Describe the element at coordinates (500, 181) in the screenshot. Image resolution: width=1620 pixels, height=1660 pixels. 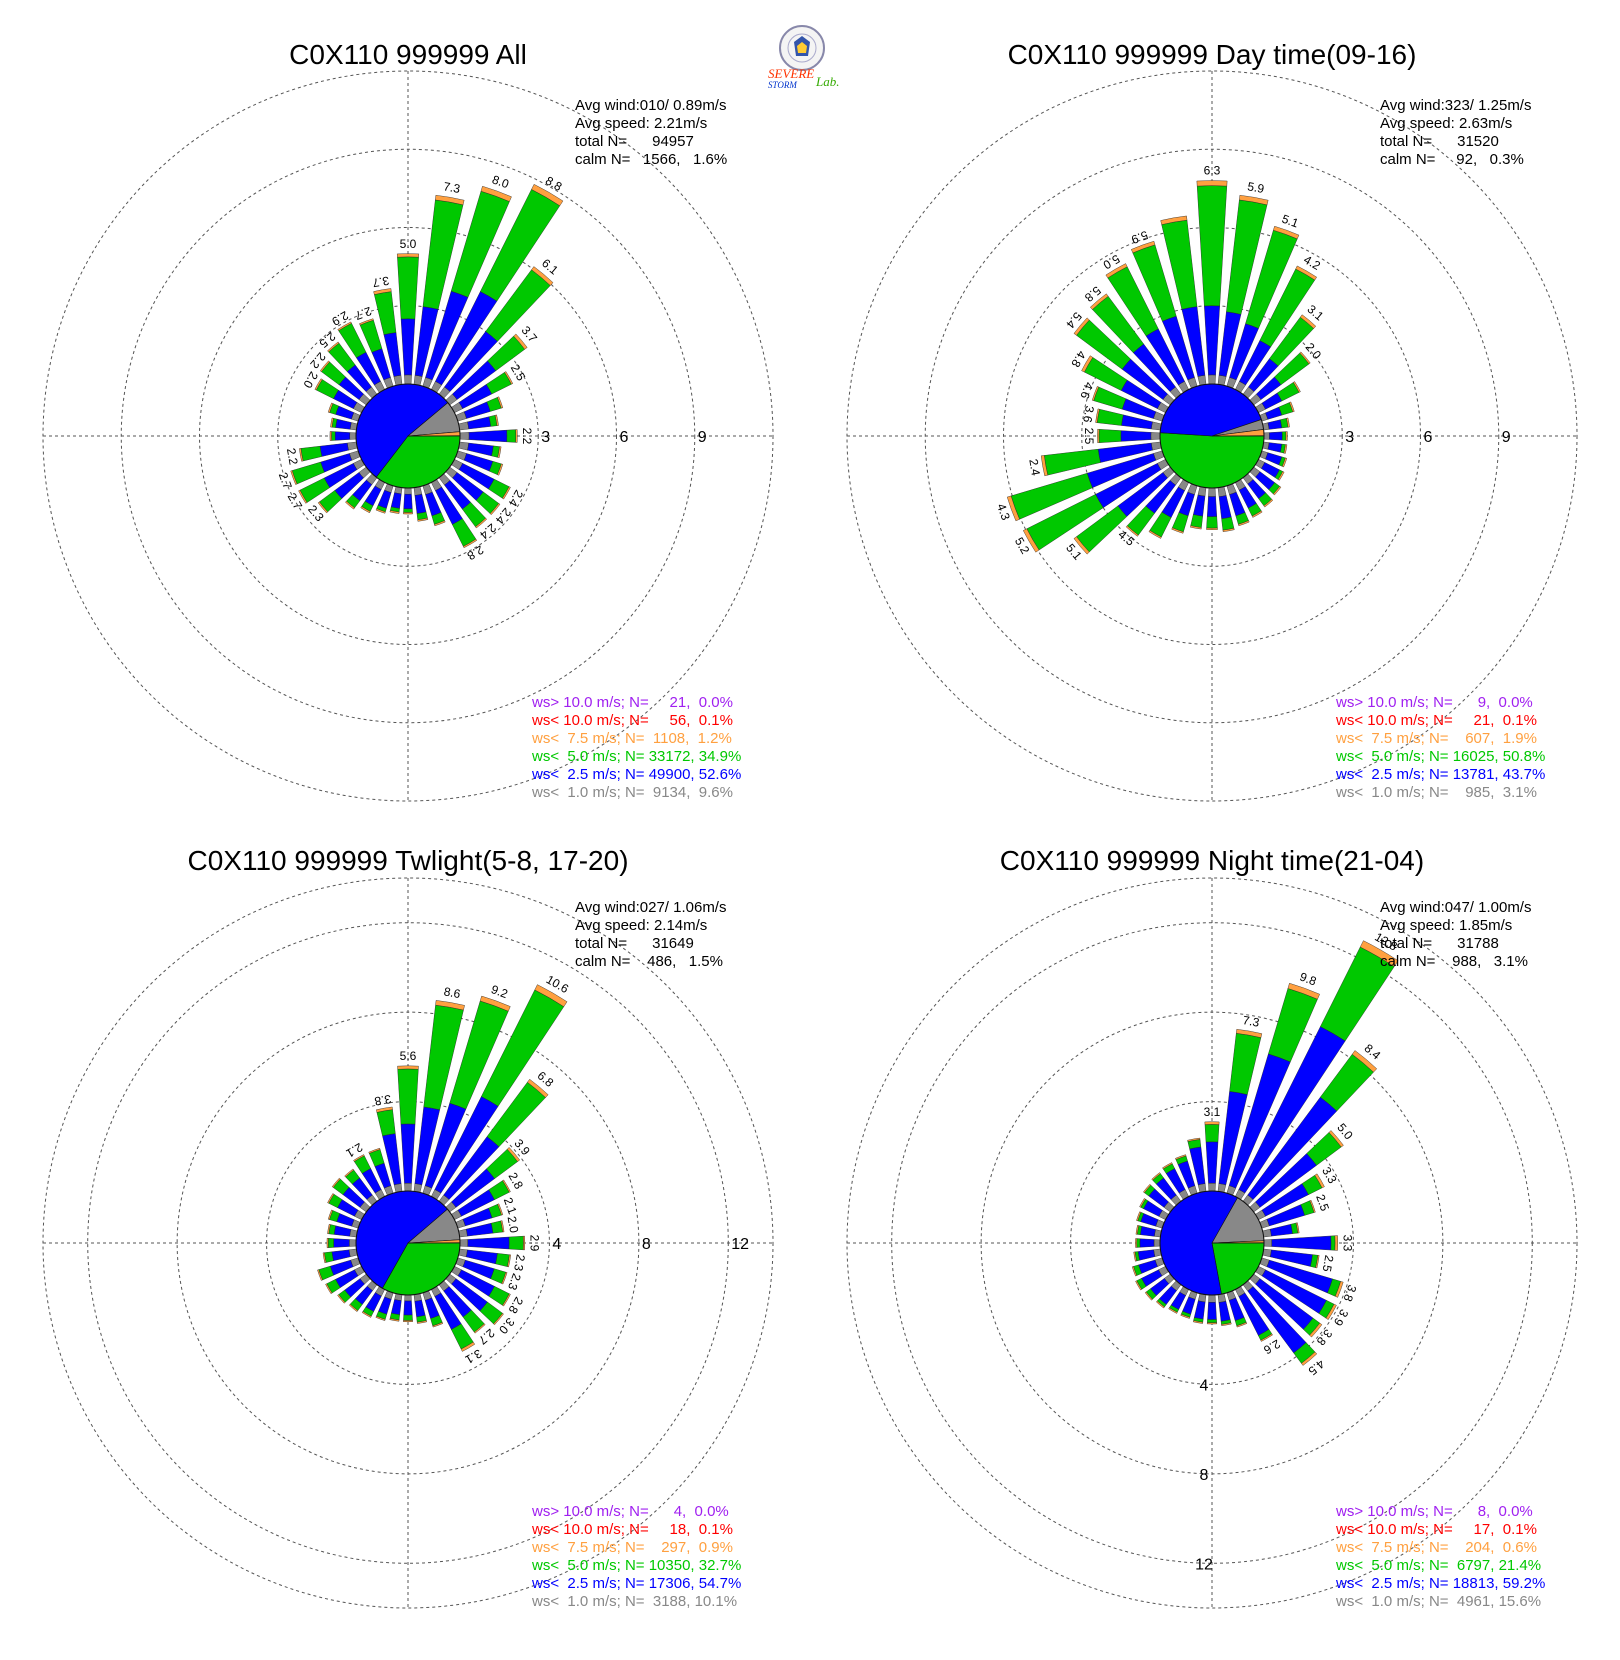
I see `bar-value-label: 8.0` at that location.